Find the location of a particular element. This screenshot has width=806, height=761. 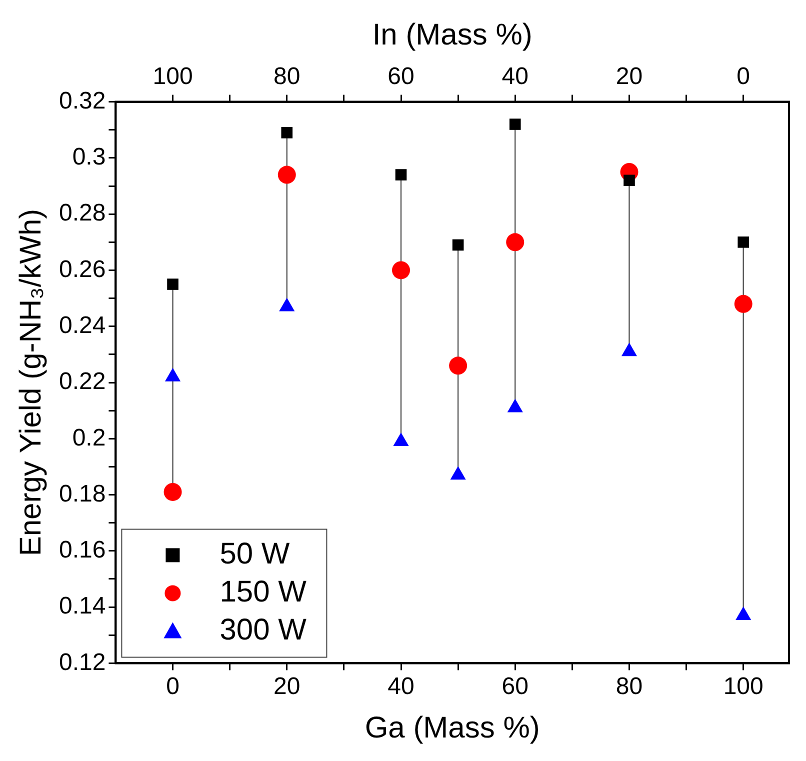

x-tick-label: 20 is located at coordinates (287, 686).